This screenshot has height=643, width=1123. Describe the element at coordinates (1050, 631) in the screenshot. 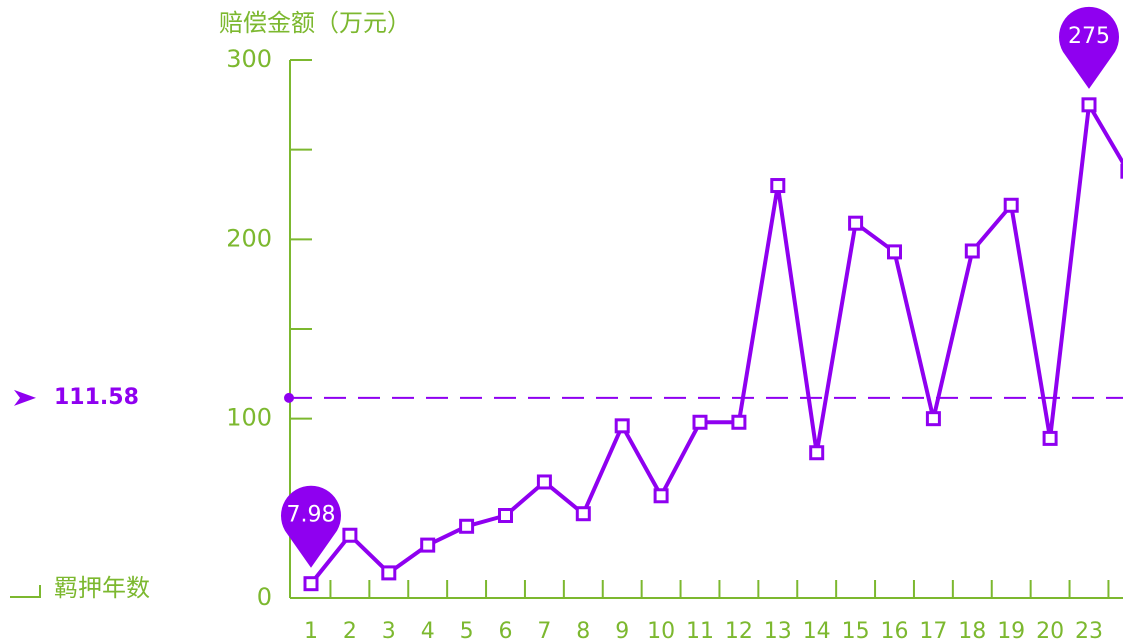

I see `x-tick-label: 20` at that location.